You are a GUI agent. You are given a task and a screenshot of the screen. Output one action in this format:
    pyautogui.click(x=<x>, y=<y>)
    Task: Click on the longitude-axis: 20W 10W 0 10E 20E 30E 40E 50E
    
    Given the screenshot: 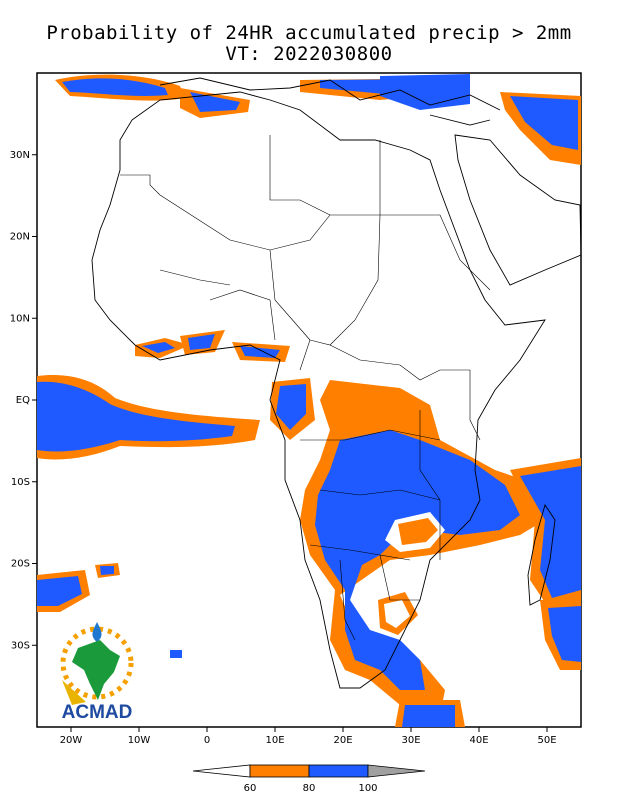 What is the action you would take?
    pyautogui.click(x=308, y=736)
    